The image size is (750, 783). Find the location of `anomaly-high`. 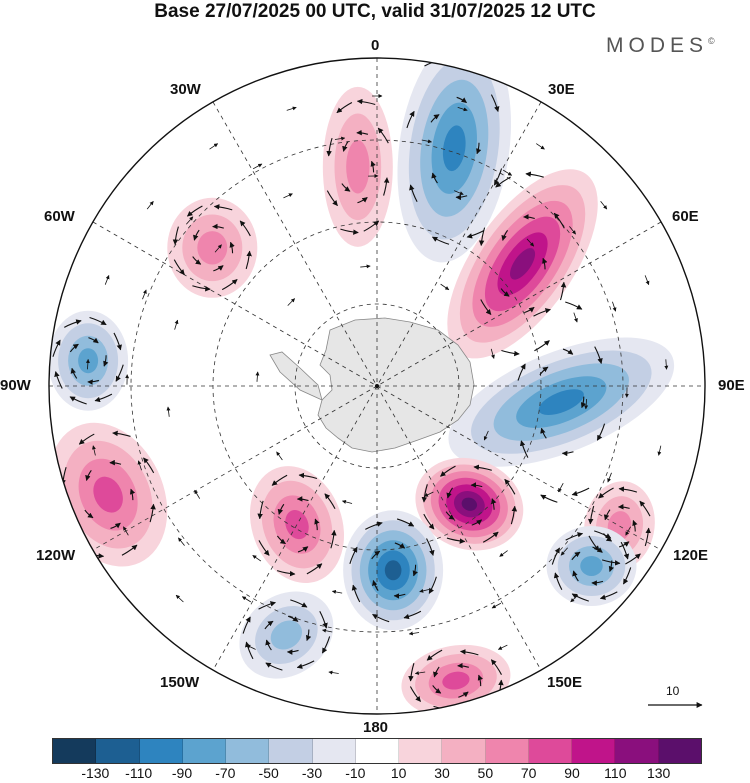

anomaly-high is located at coordinates (469, 504).